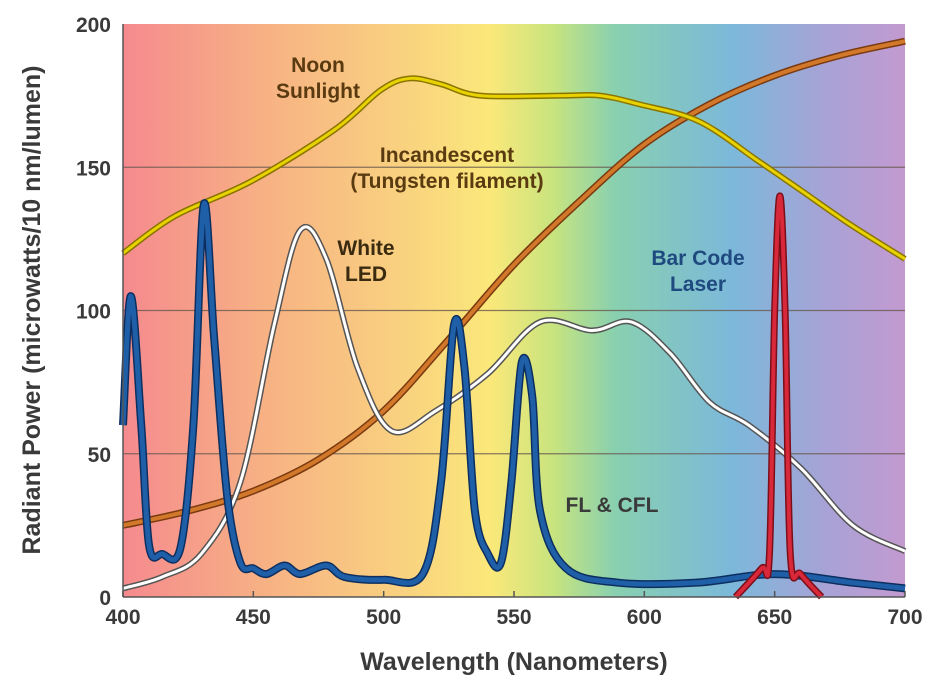 The width and height of the screenshot is (928, 693). Describe the element at coordinates (447, 155) in the screenshot. I see `series-label: Incandescent` at that location.